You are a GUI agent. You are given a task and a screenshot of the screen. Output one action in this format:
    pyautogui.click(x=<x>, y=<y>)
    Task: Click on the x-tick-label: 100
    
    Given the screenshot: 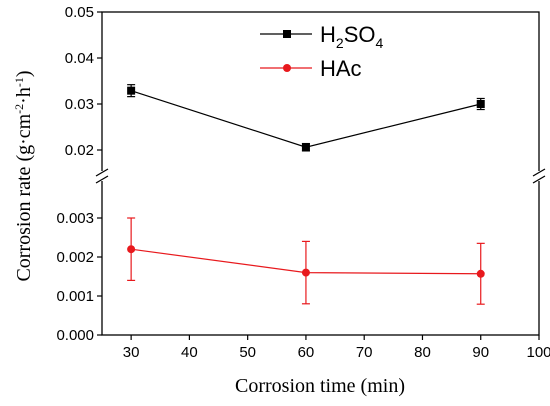 What is the action you would take?
    pyautogui.click(x=538, y=352)
    